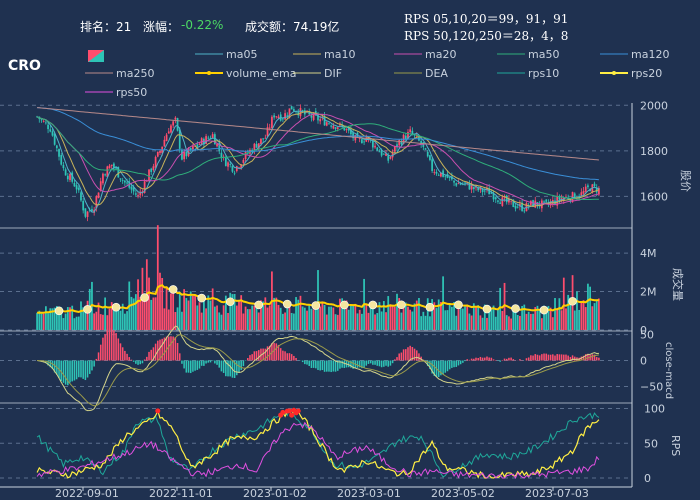  What do you see at coordinates (668, 370) in the screenshot?
I see `macd-axis-label: close-macd` at bounding box center [668, 370].